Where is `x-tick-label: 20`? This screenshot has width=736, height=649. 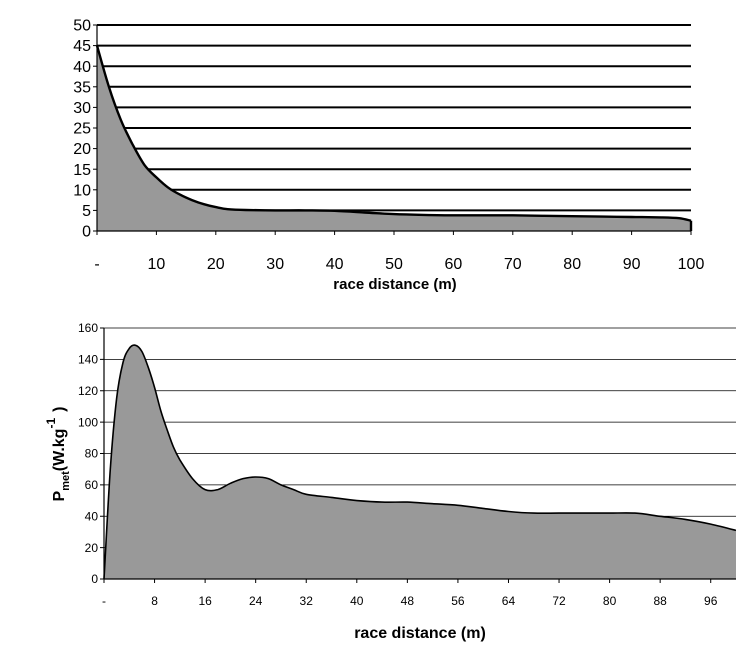
x-tick-label: 20 is located at coordinates (216, 264).